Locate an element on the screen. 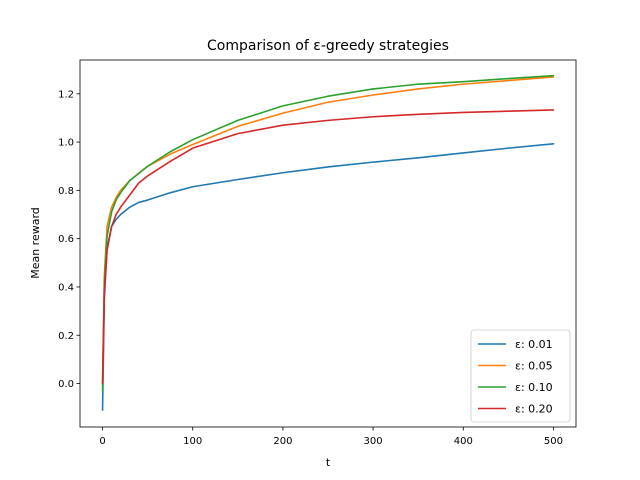 Image resolution: width=640 pixels, height=480 pixels. y-tick-label-5: 1.0 is located at coordinates (66, 143).